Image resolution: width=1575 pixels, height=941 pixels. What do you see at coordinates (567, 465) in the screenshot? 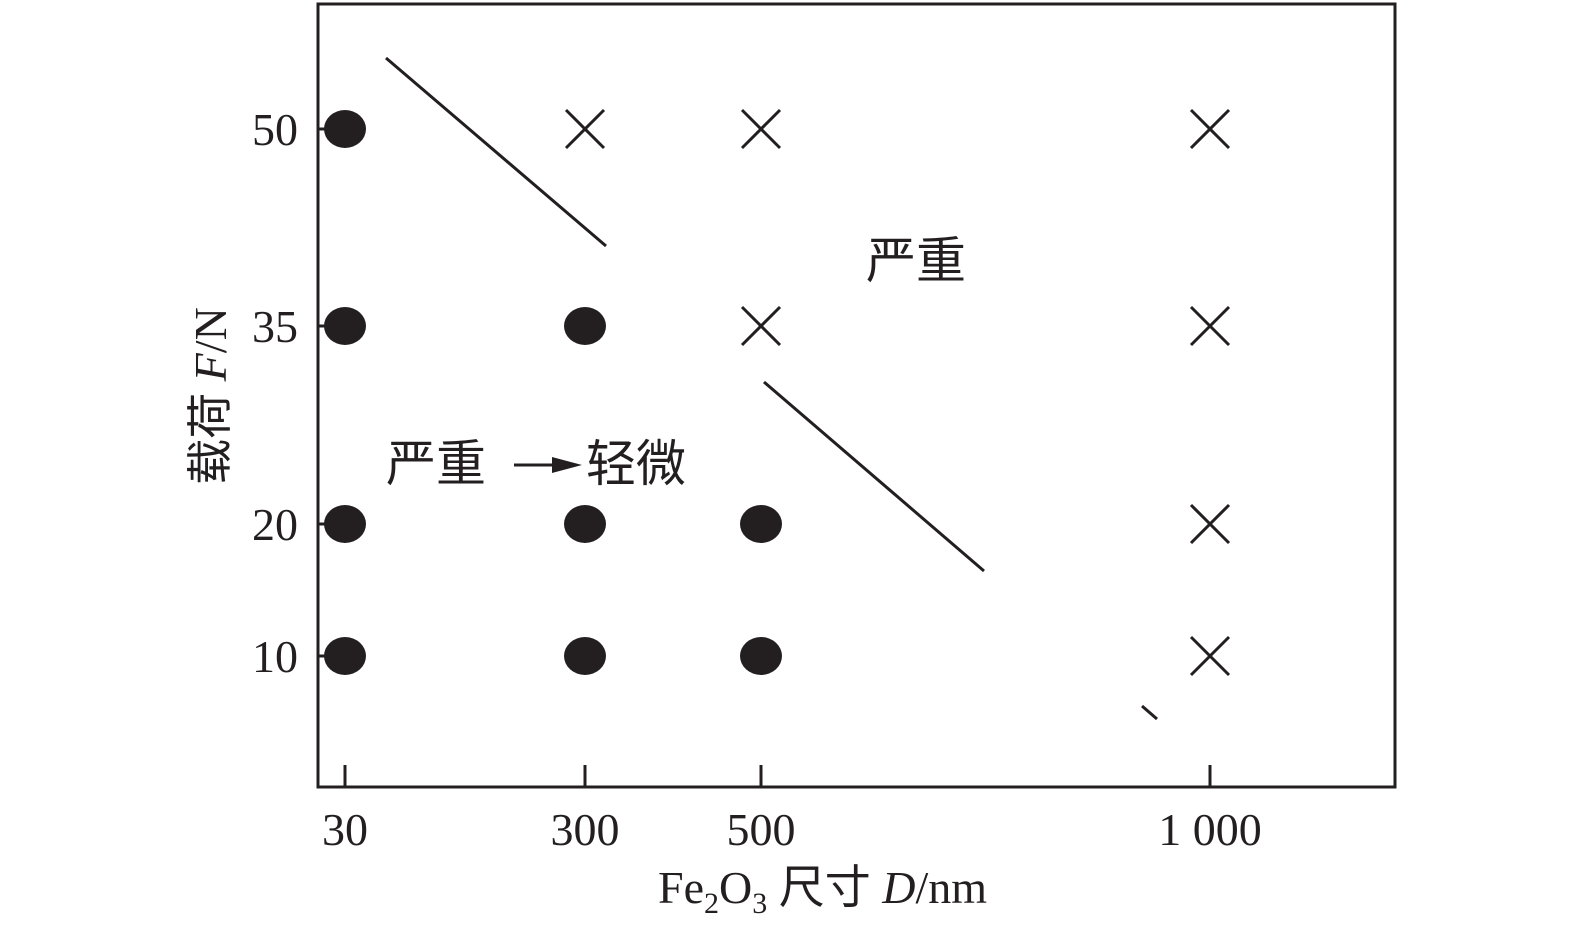
I see `transition-arrow-head` at bounding box center [567, 465].